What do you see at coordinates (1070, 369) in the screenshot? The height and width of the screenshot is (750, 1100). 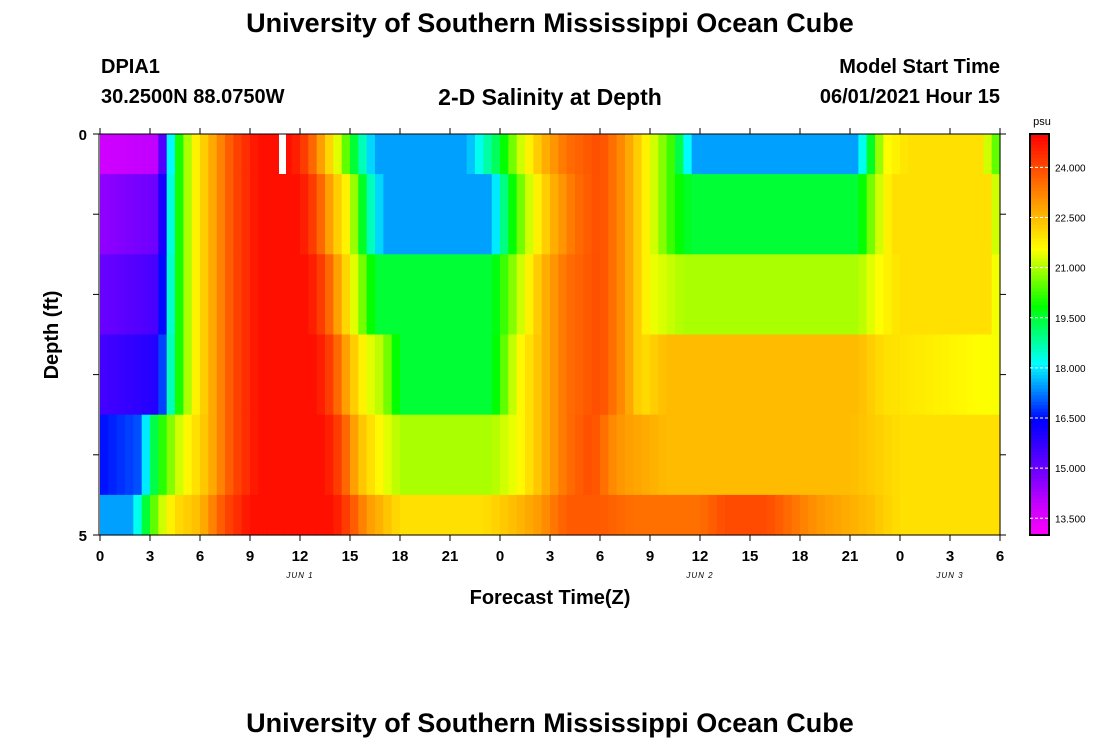 I see `colorbar-tick-label: 18.000` at bounding box center [1070, 369].